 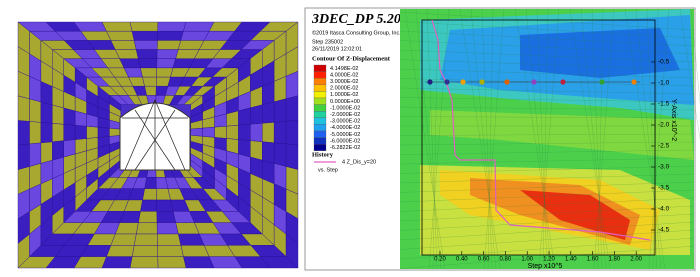 I want to click on contour-title: Contour Of Z-Displacement, so click(x=351, y=58).